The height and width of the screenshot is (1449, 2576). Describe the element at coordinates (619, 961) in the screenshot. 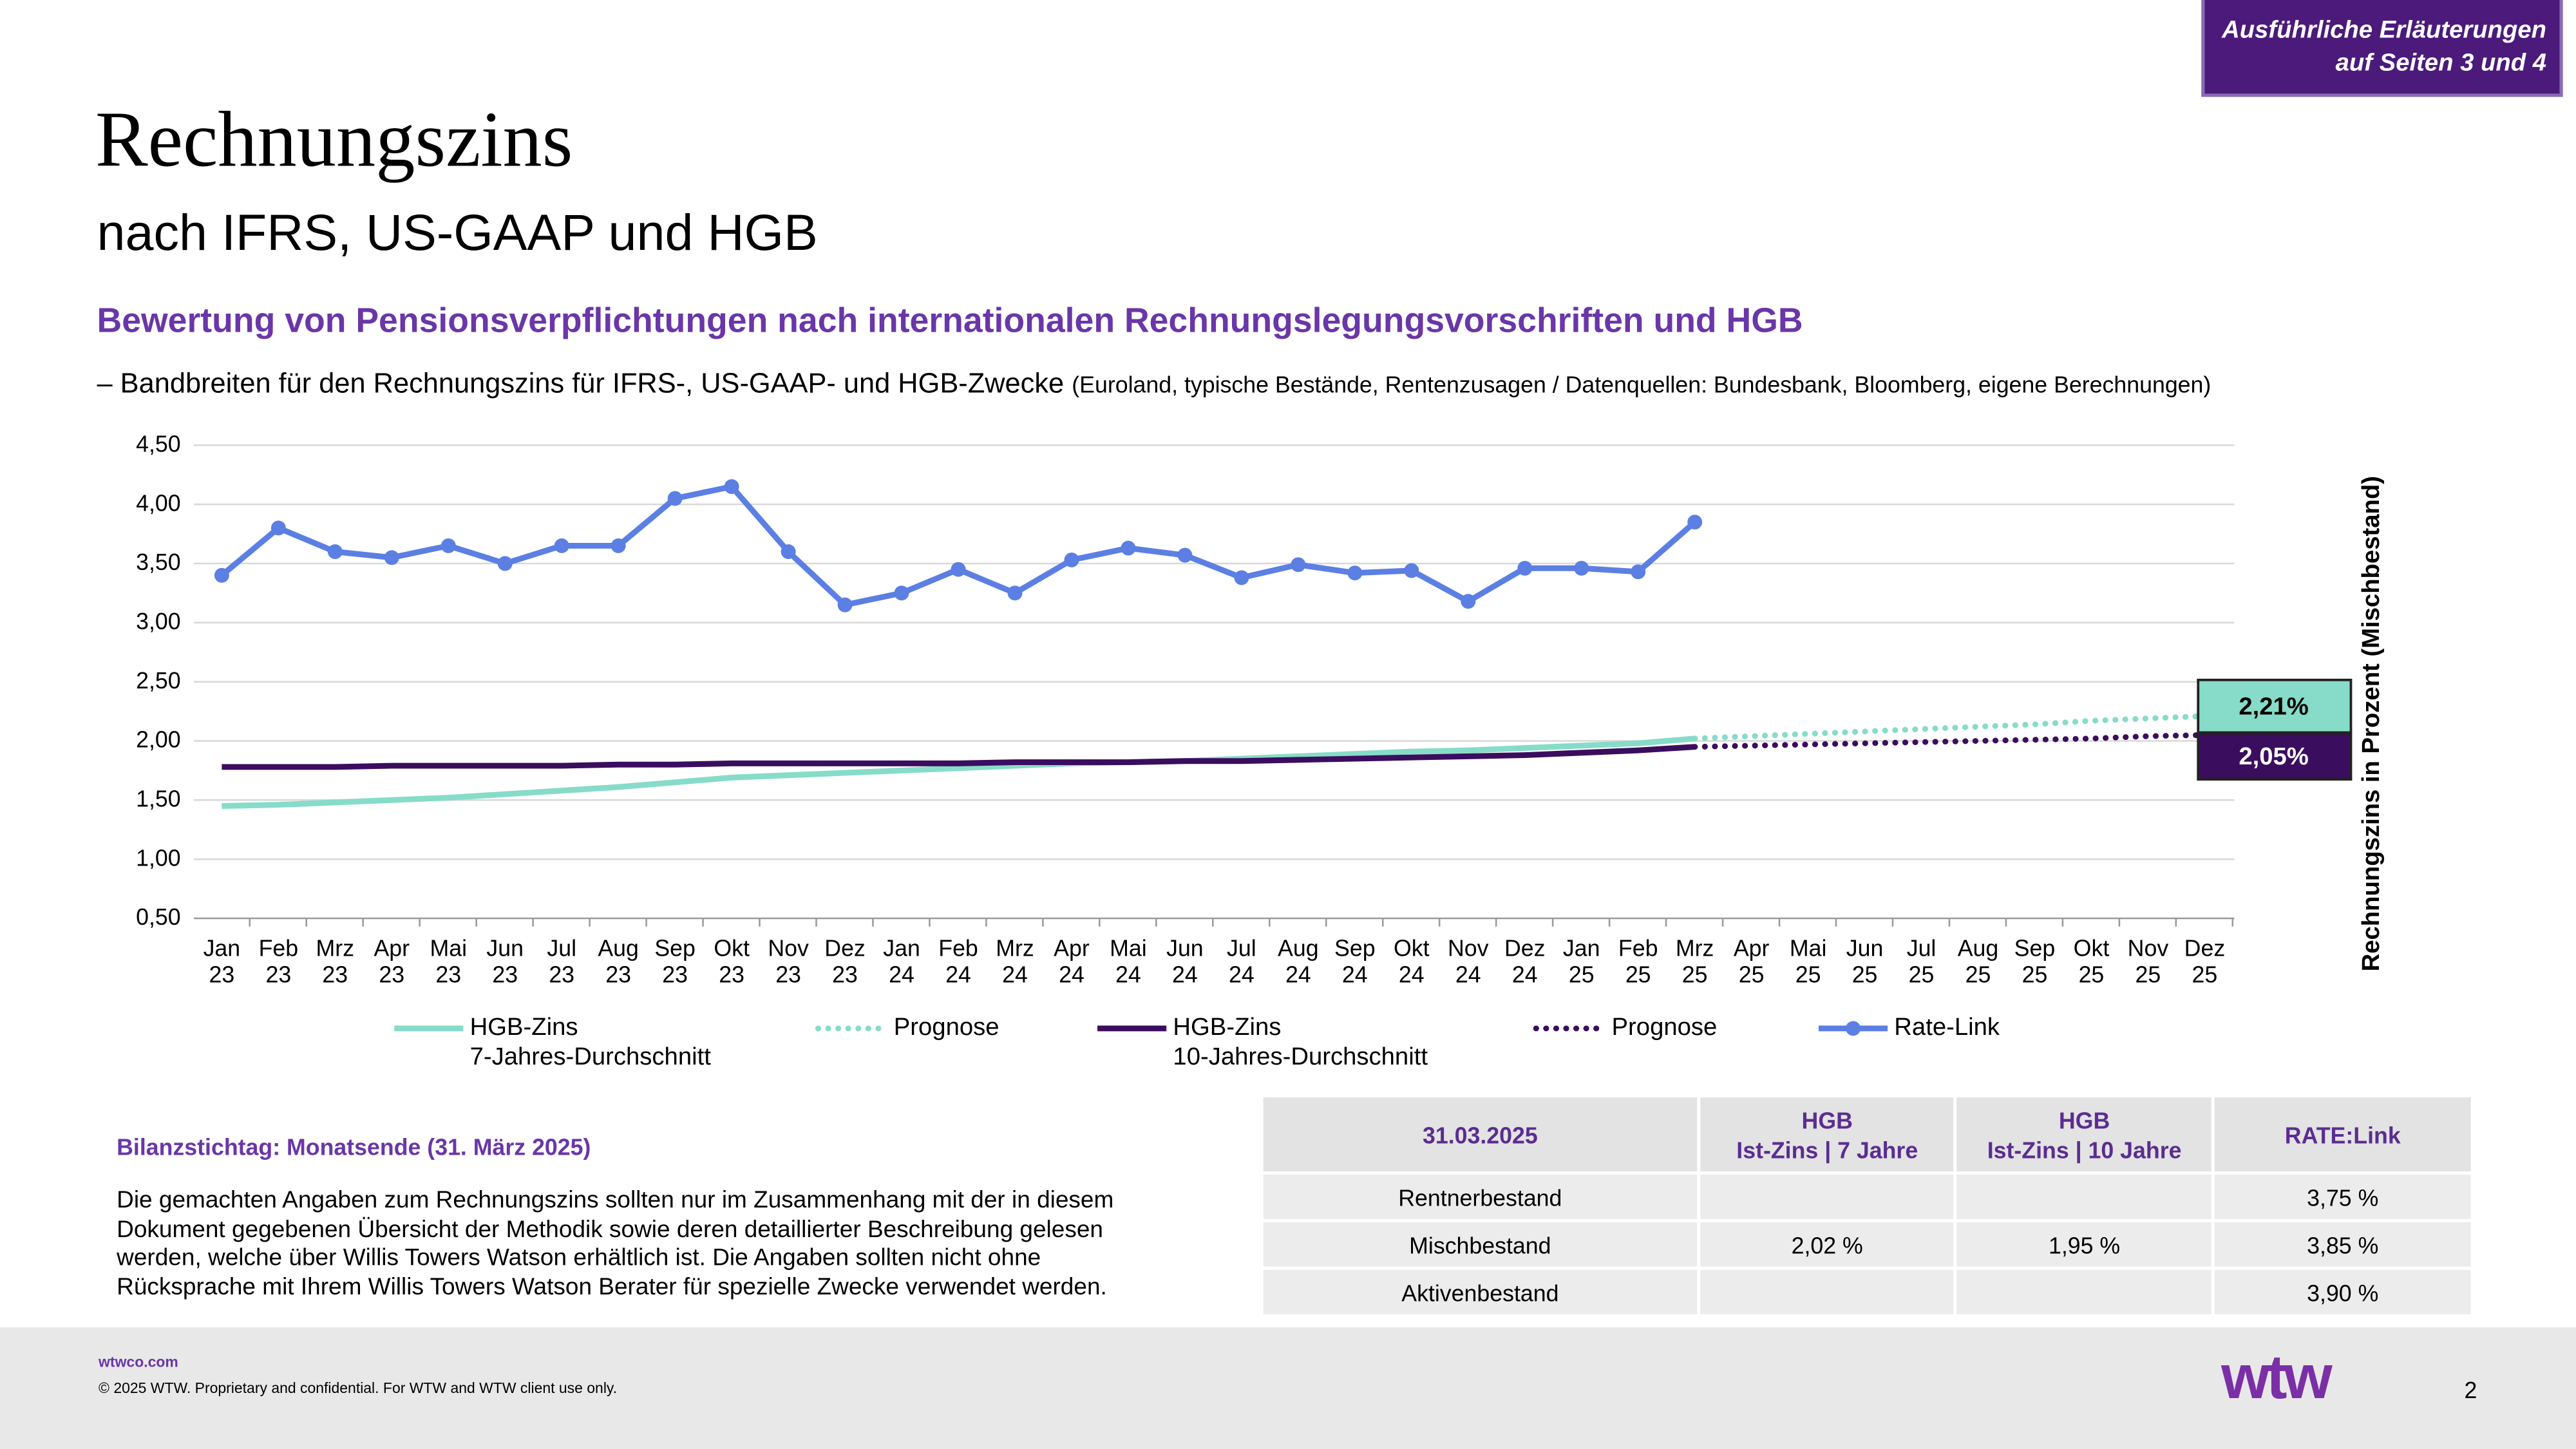

I see `x-tick-label: Aug 23` at that location.